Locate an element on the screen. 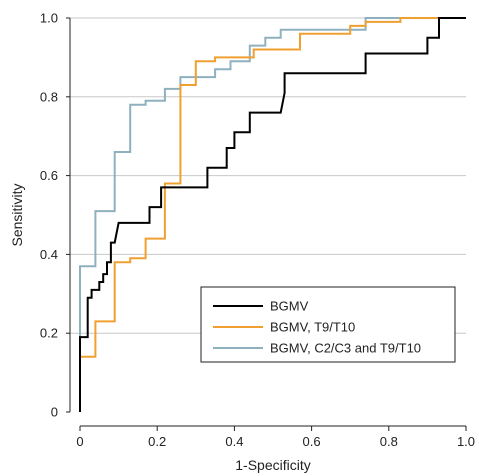 Image resolution: width=479 pixels, height=476 pixels. legend-label: BGMV, T9/T10 is located at coordinates (312, 327).